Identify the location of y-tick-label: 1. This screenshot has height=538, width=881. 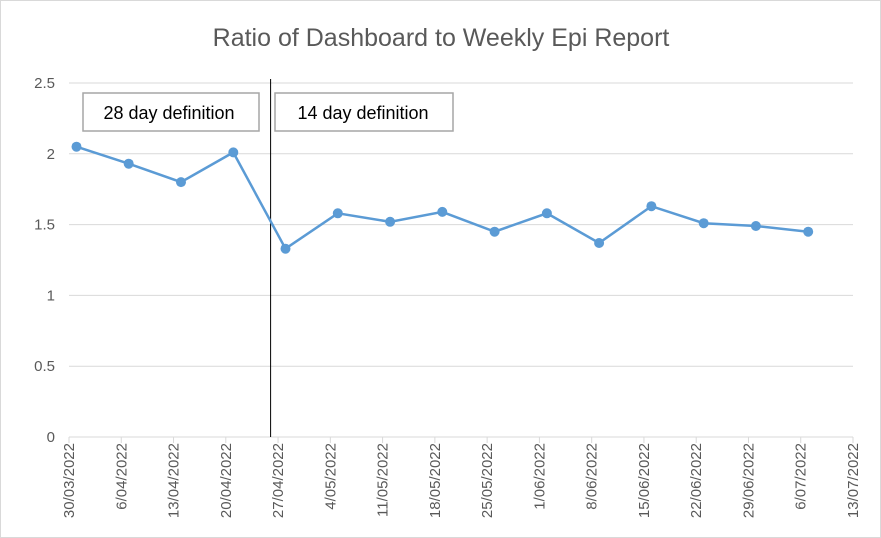
(51, 295).